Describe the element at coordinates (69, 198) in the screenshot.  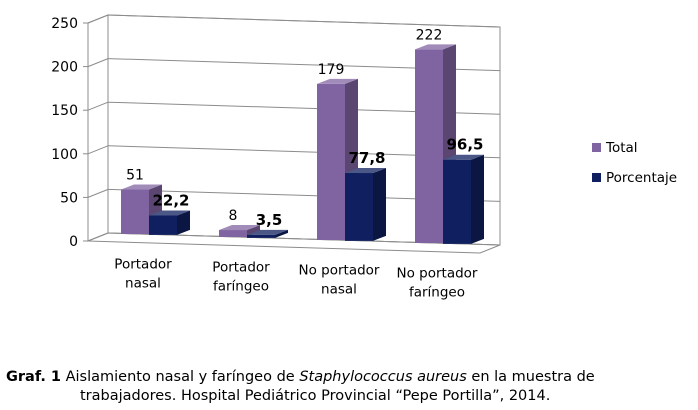
I see `y-tick-label: 50` at that location.